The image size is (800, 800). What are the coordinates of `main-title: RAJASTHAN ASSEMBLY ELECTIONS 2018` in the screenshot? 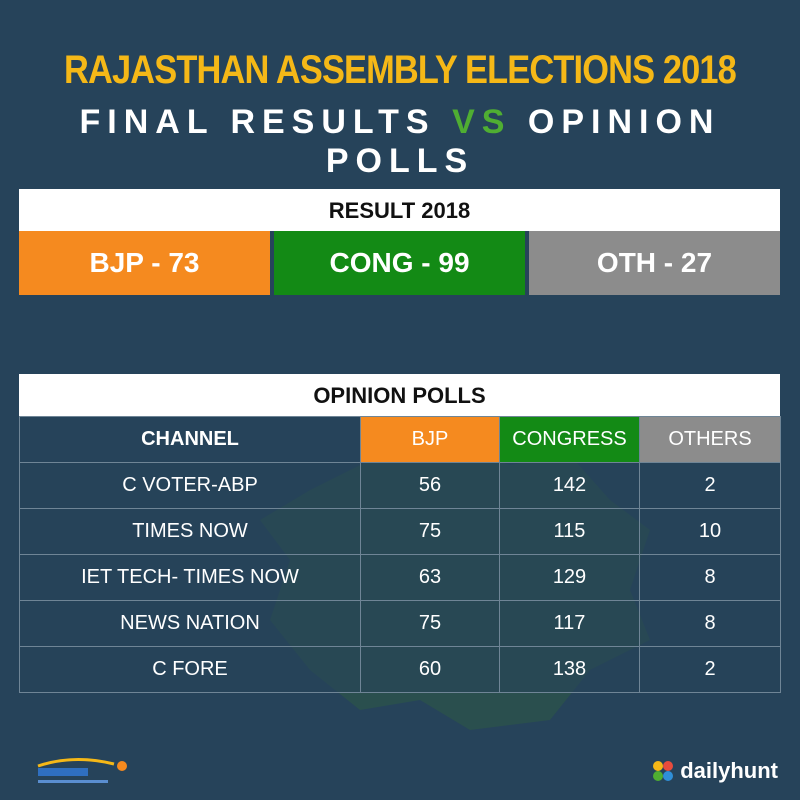 It's located at (400, 70).